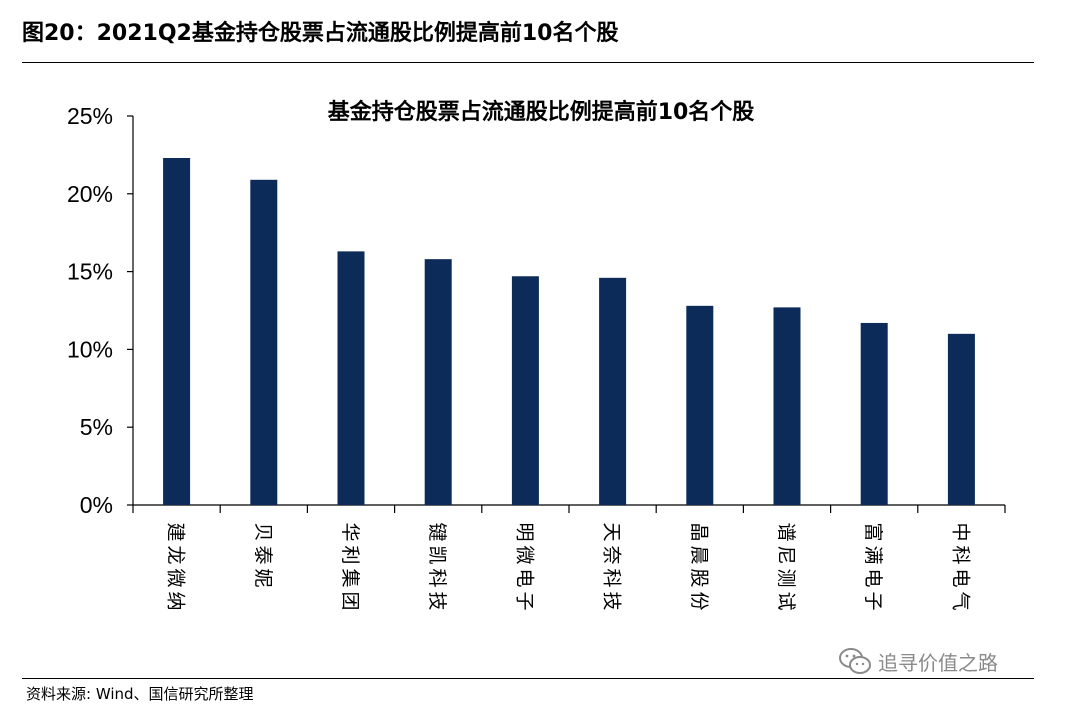  I want to click on y-tick-label: 5%, so click(96, 427).